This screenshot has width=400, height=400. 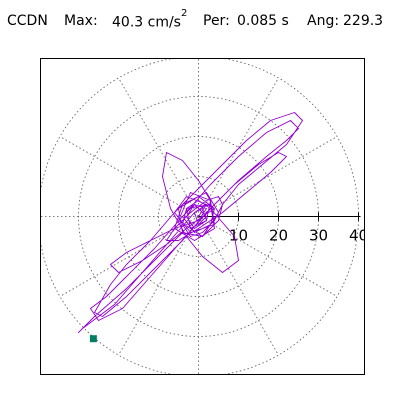 What do you see at coordinates (357, 236) in the screenshot?
I see `axis-tick-label-40: 40` at bounding box center [357, 236].